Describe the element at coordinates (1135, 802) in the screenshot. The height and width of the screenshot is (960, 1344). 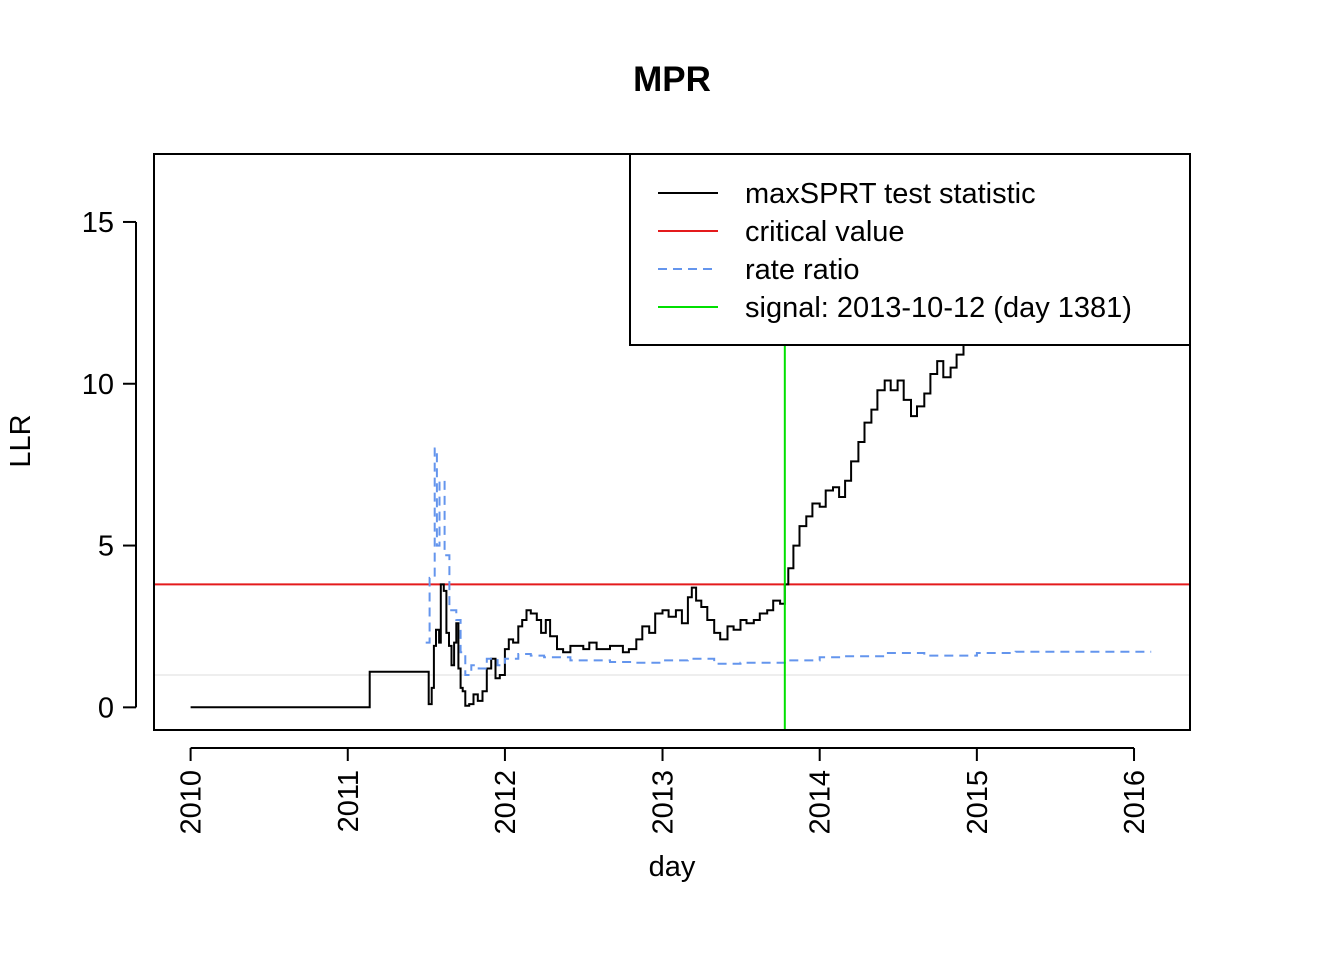
I see `x-tick-label: 2016` at that location.